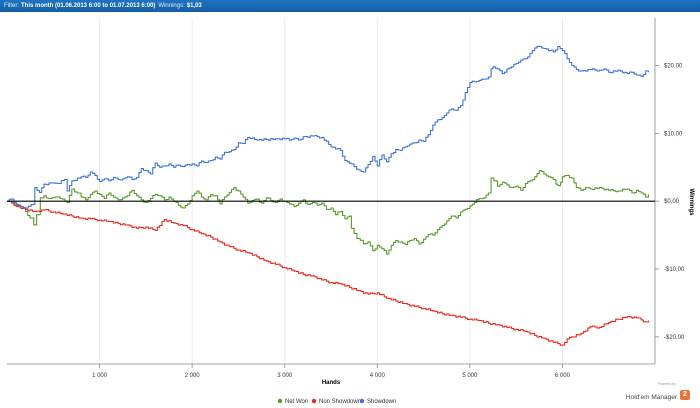  Describe the element at coordinates (11, 6) in the screenshot. I see `filter-label: Filter:` at that location.